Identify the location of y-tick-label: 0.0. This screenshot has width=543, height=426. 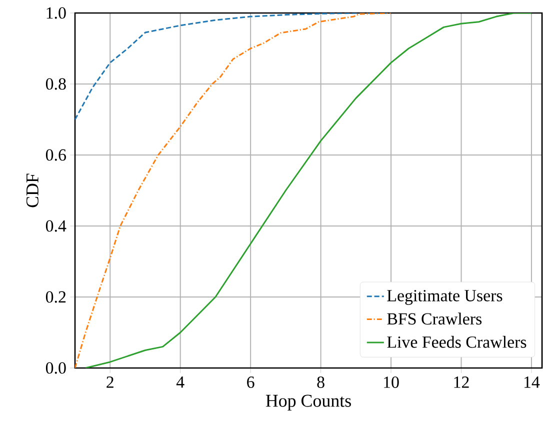
(56, 368).